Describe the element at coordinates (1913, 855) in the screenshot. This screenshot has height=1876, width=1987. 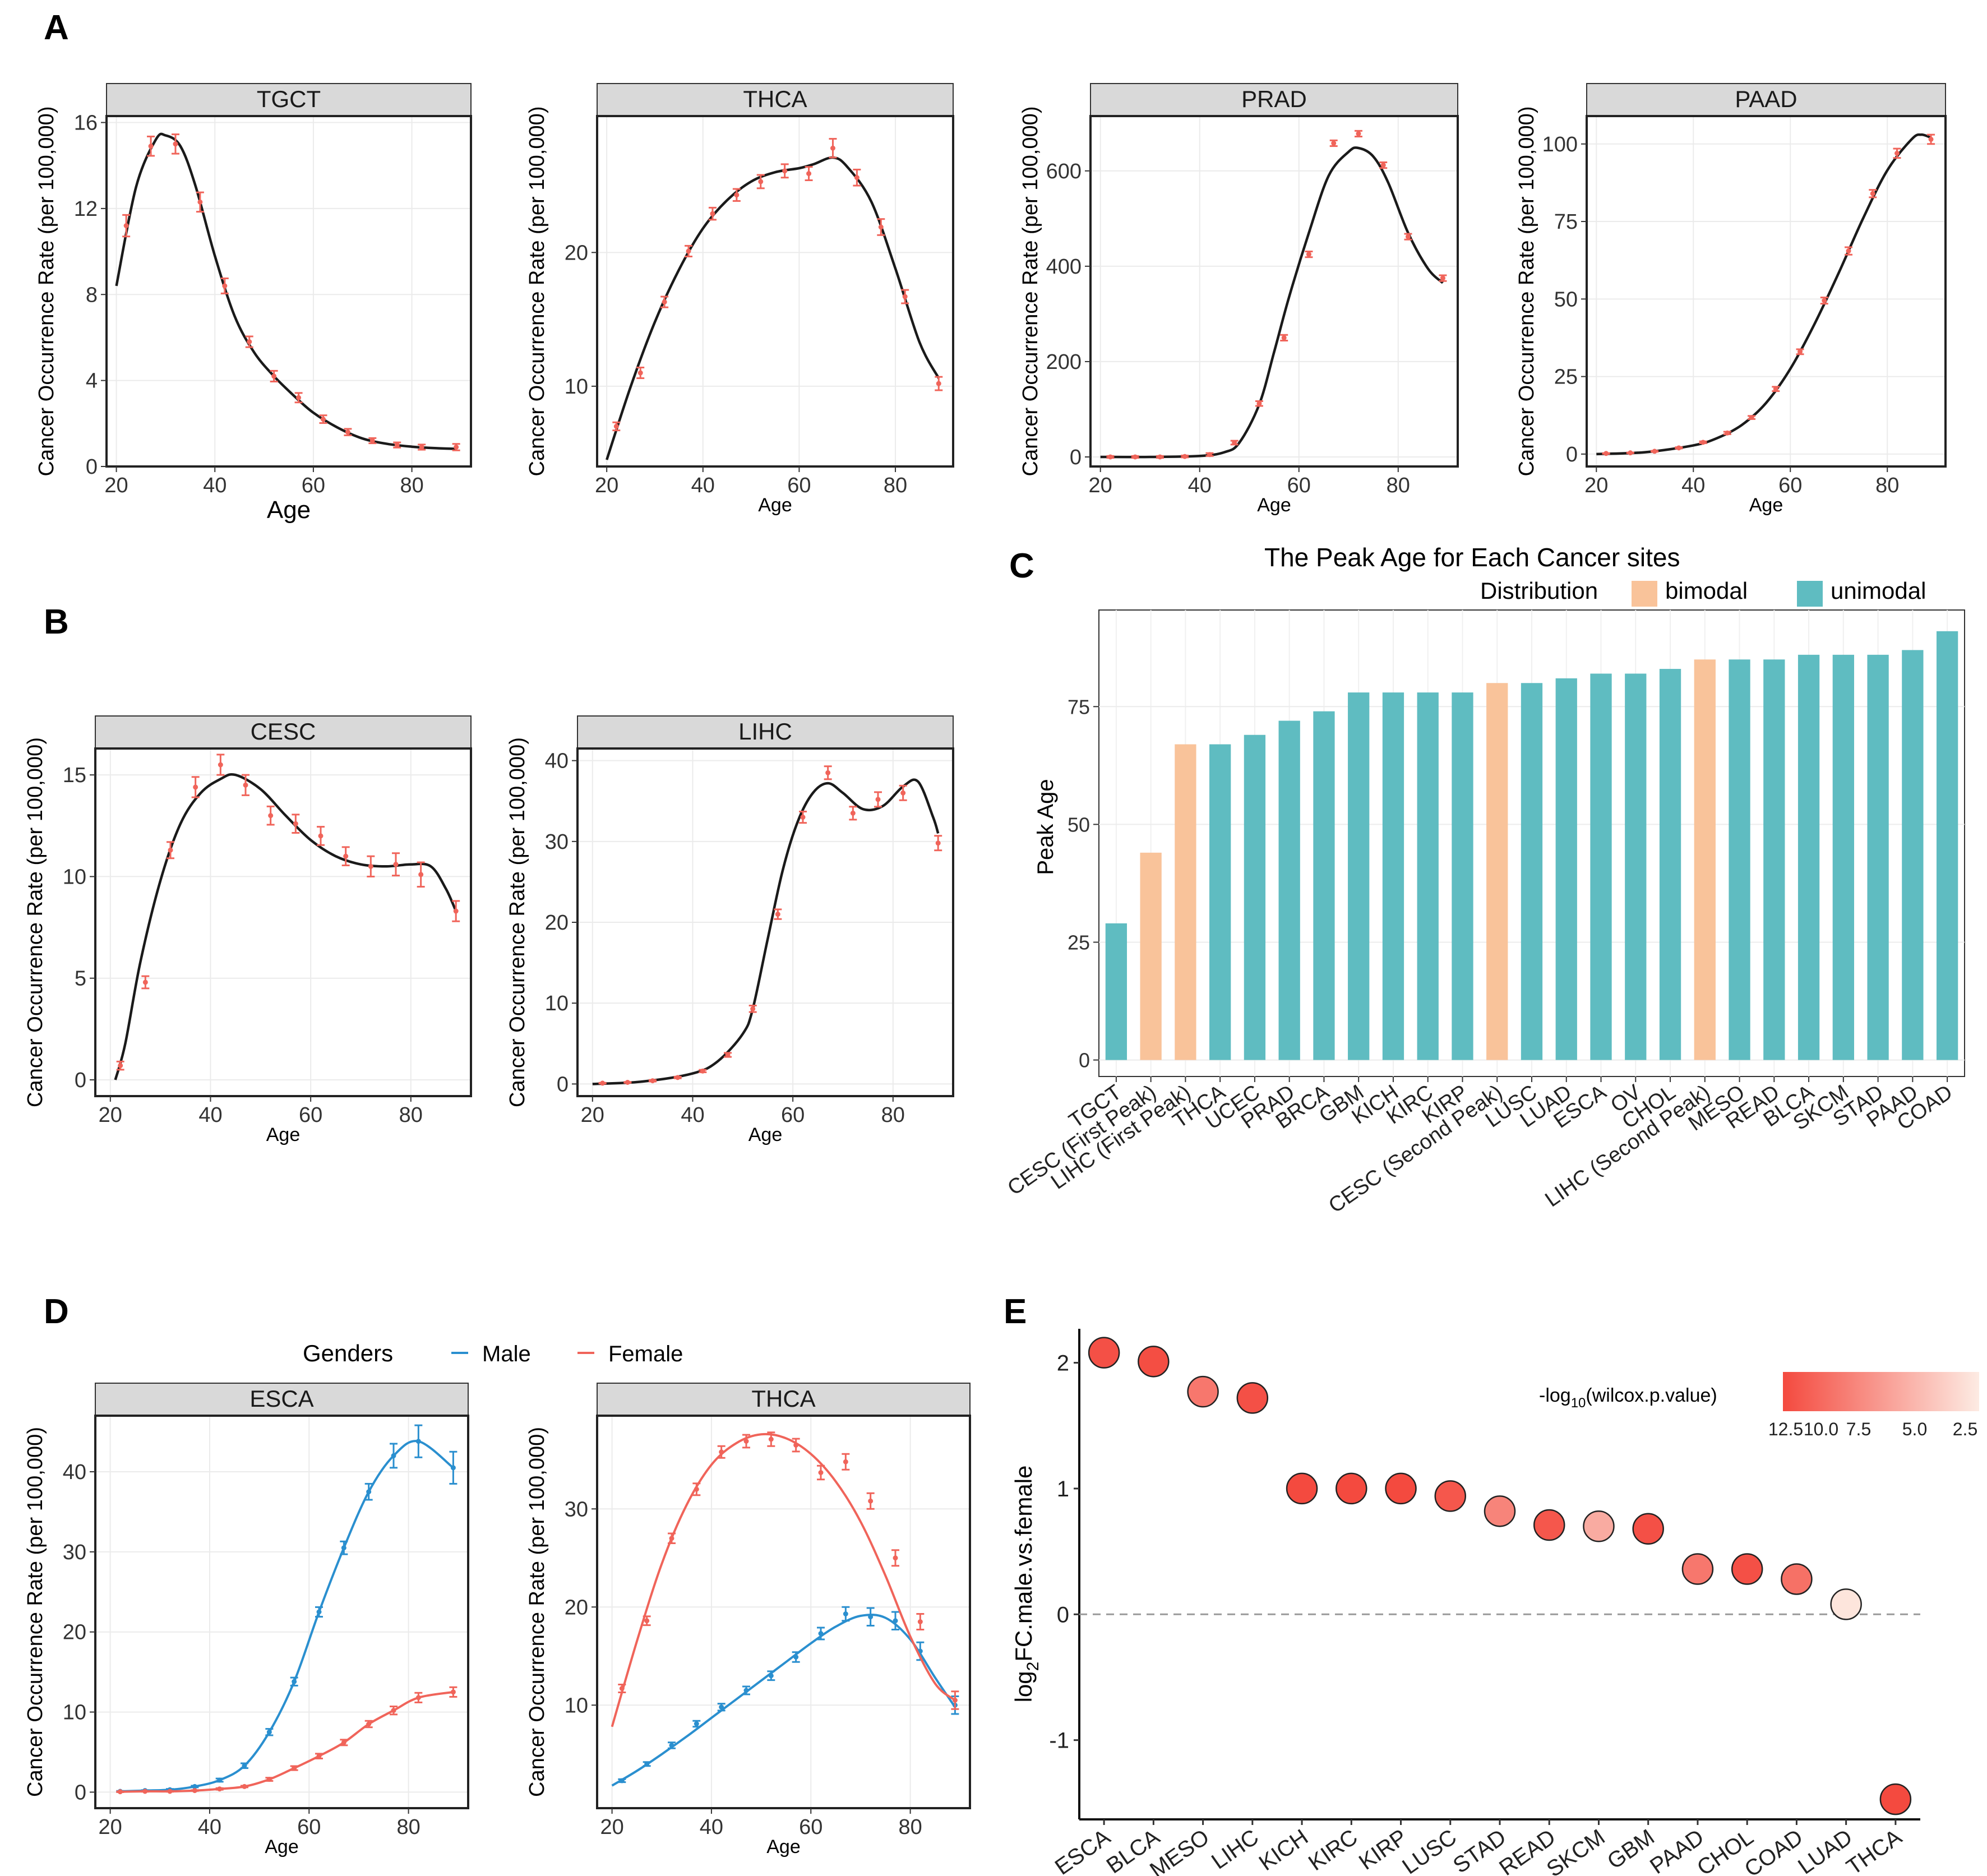
I see `bar-paad` at that location.